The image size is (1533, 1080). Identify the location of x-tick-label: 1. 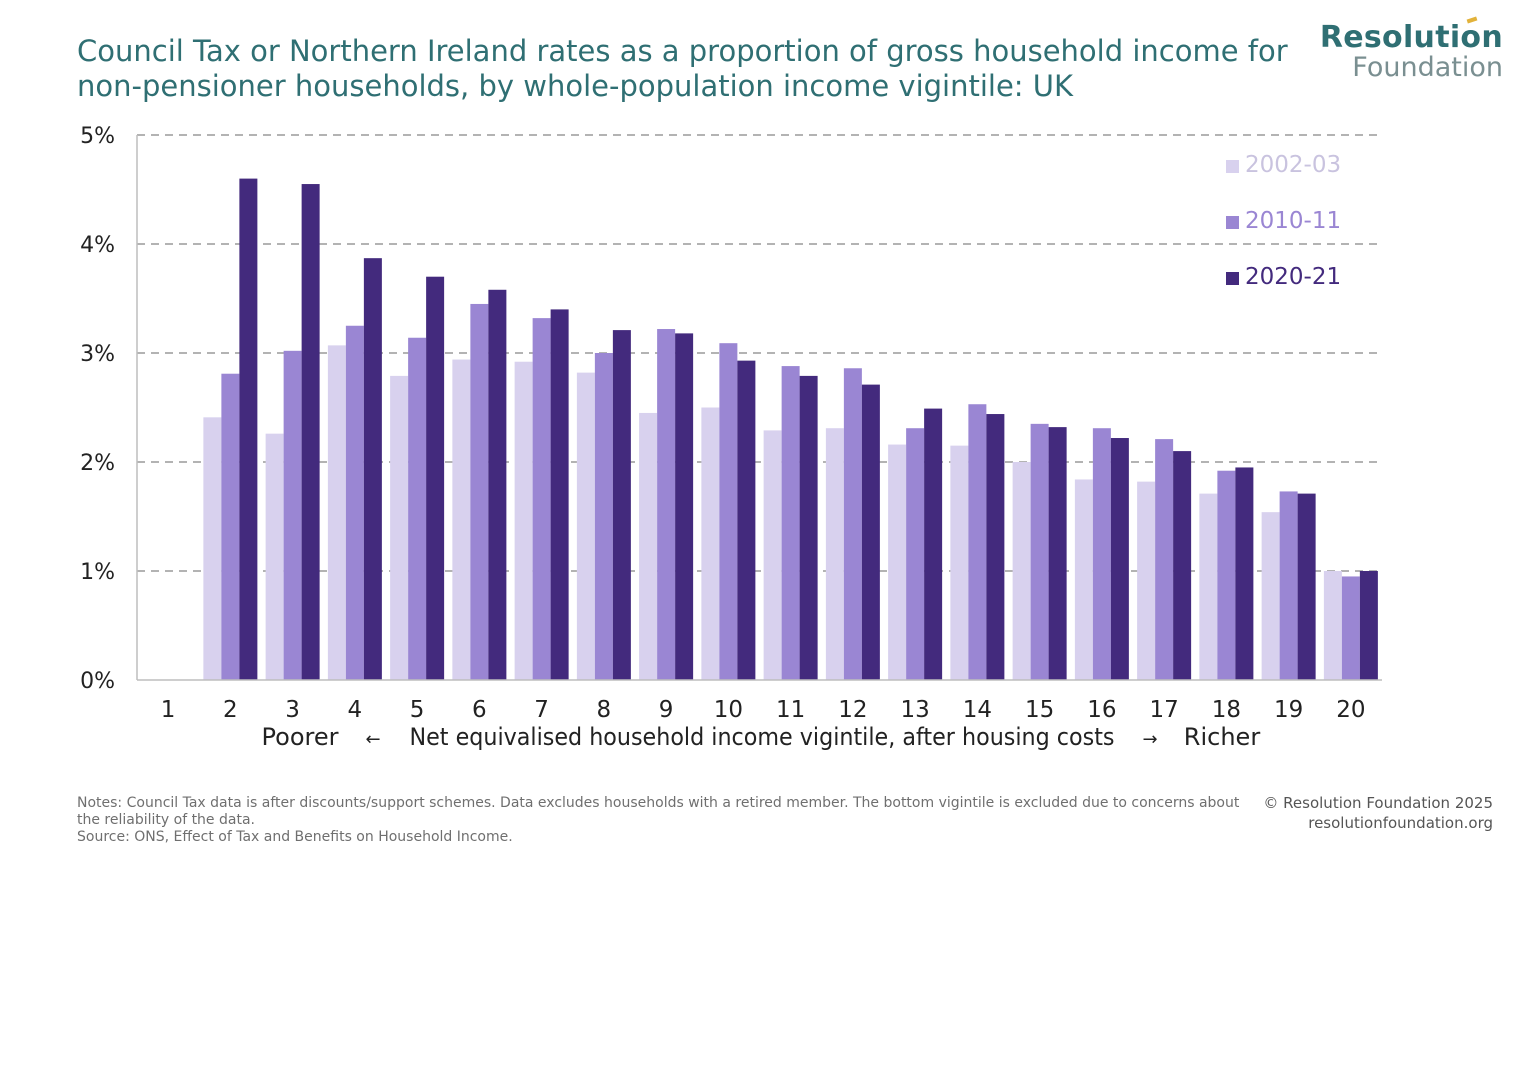
(168, 710).